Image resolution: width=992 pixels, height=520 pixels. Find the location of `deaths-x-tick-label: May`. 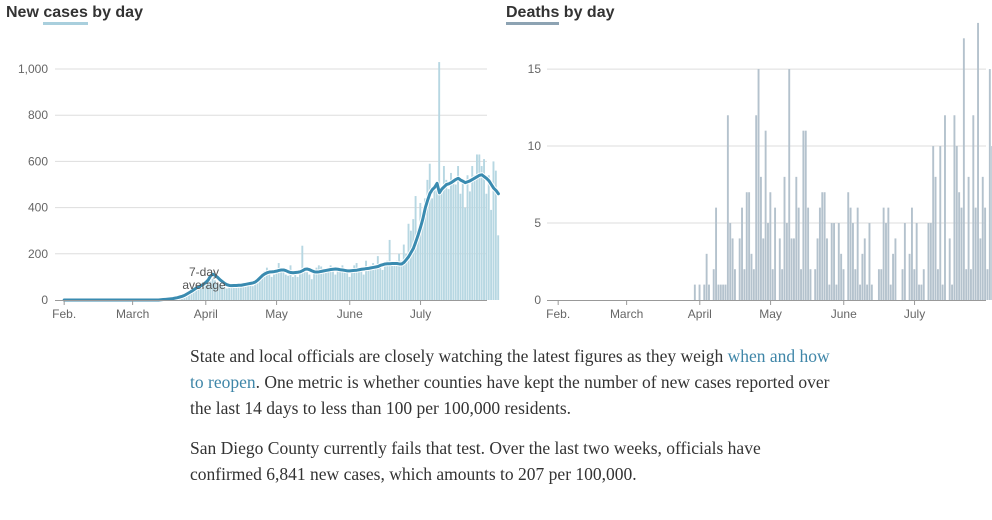

deaths-x-tick-label: May is located at coordinates (770, 314).